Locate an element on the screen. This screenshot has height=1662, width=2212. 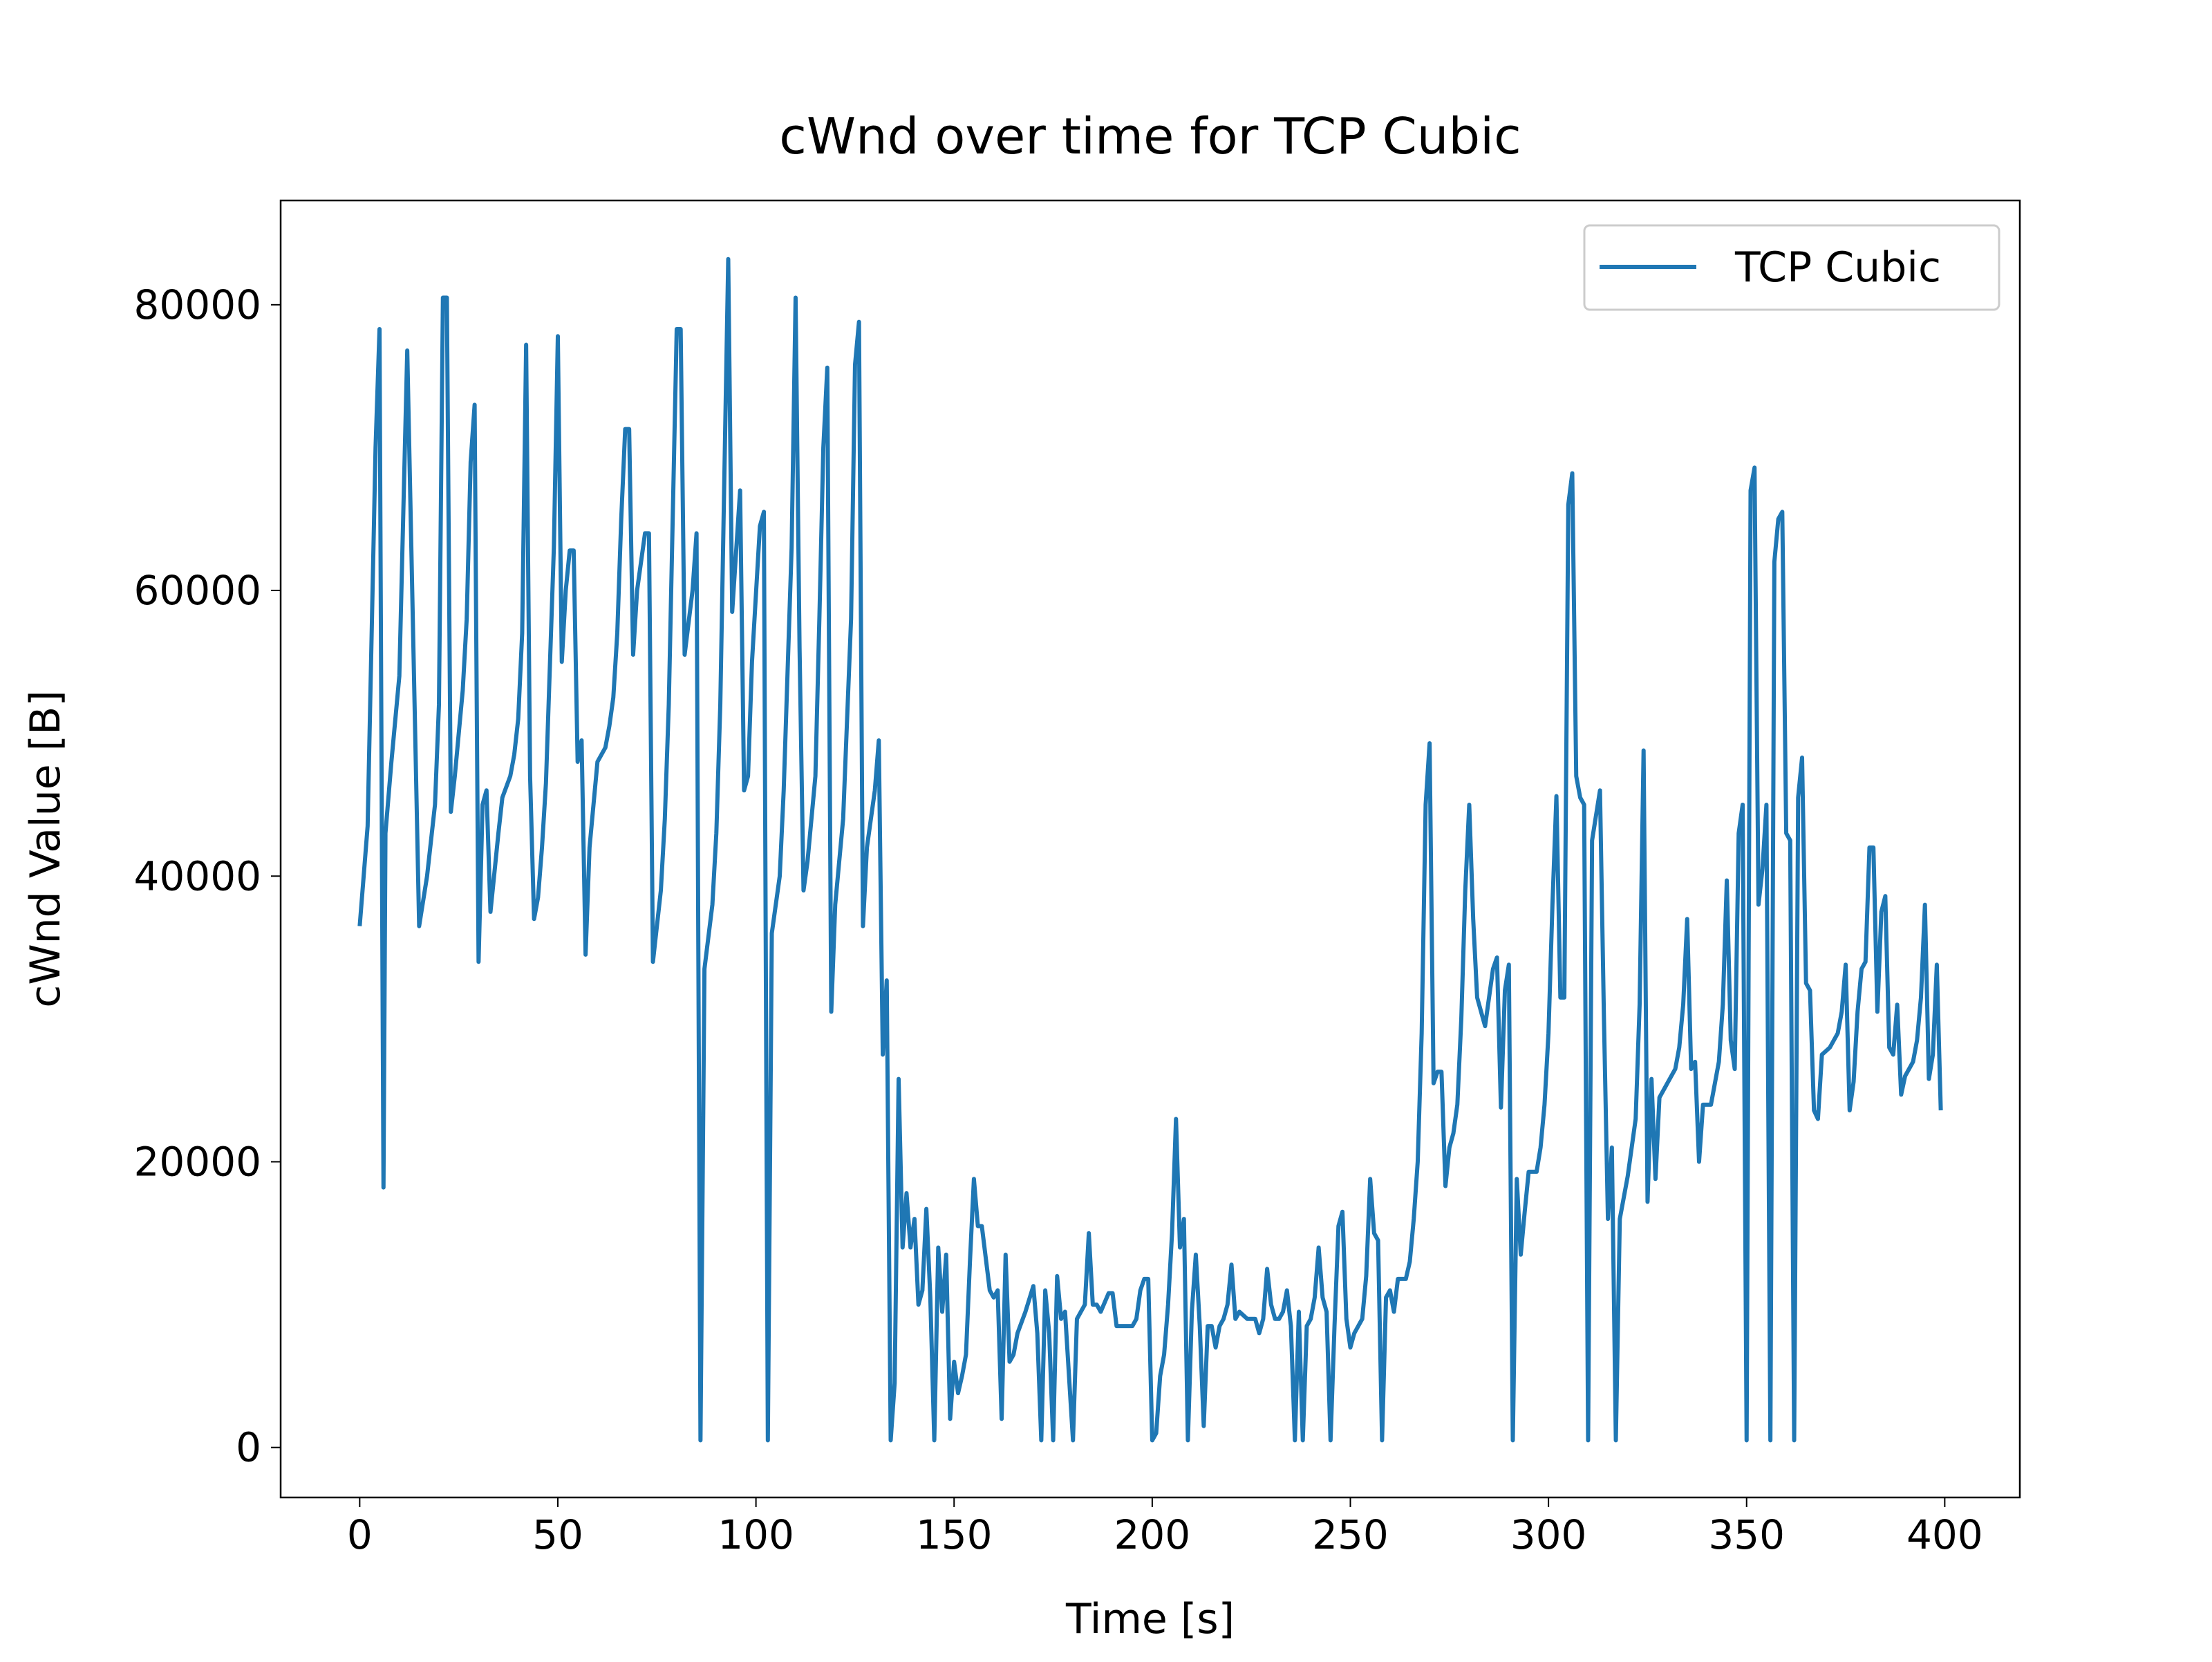
y-tick-label: 20000 is located at coordinates (197, 1161).